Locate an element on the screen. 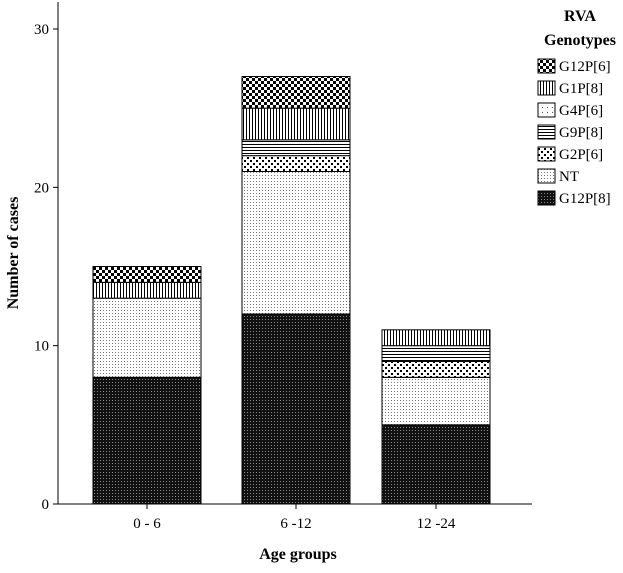  legend-title-line-2: Genotypes is located at coordinates (580, 40).